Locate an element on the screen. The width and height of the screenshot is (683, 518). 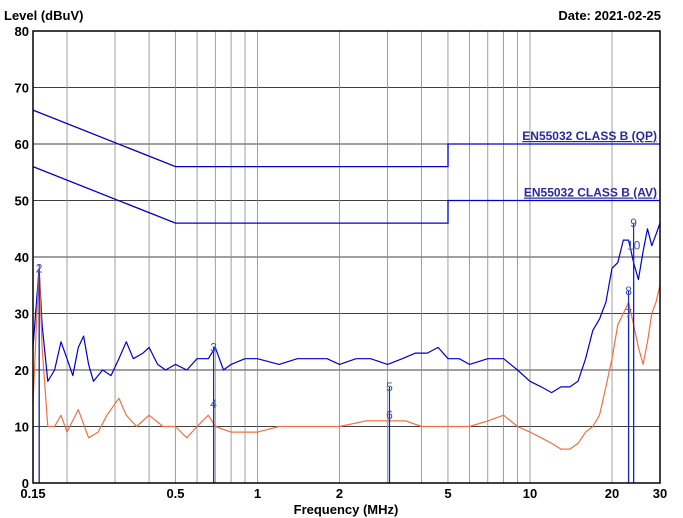
y-tick-label: 80 is located at coordinates (22, 31).